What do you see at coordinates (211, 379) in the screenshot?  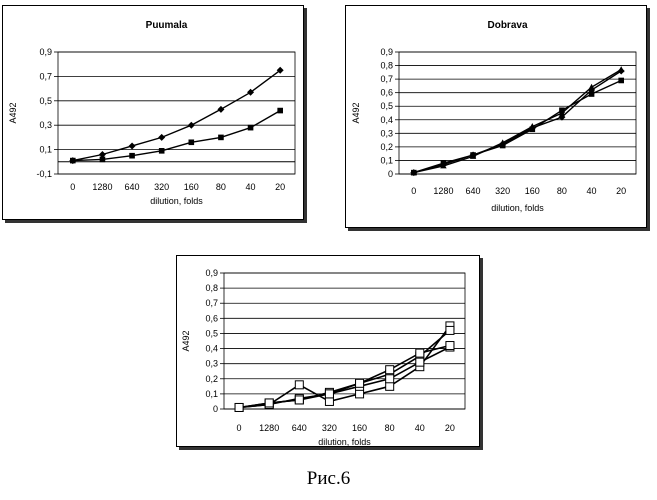 I see `y-tick-label: 0,2` at bounding box center [211, 379].